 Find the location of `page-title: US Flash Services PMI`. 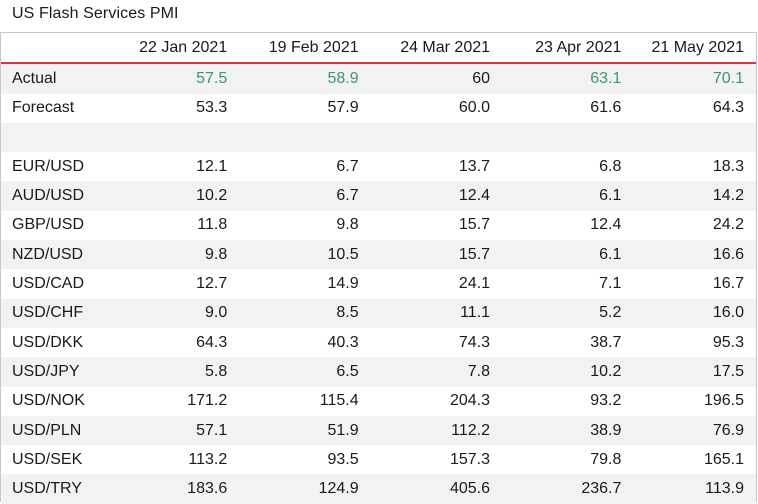

page-title: US Flash Services PMI is located at coordinates (95, 13).